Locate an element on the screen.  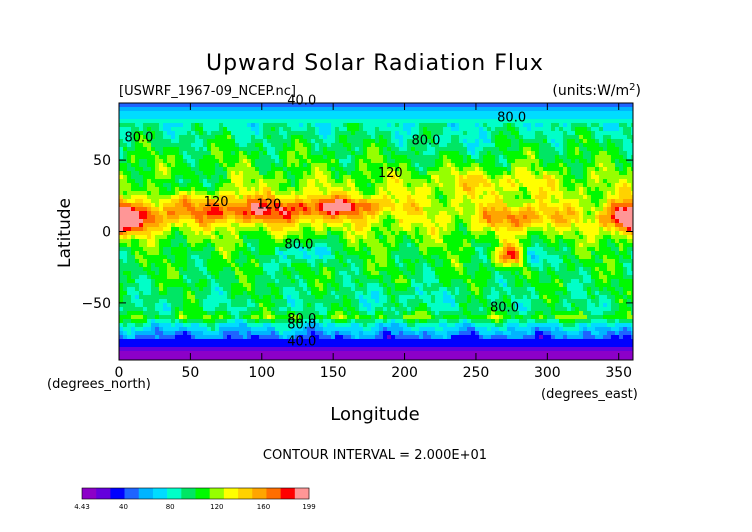
y-tick-label: −50 is located at coordinates (96, 304).